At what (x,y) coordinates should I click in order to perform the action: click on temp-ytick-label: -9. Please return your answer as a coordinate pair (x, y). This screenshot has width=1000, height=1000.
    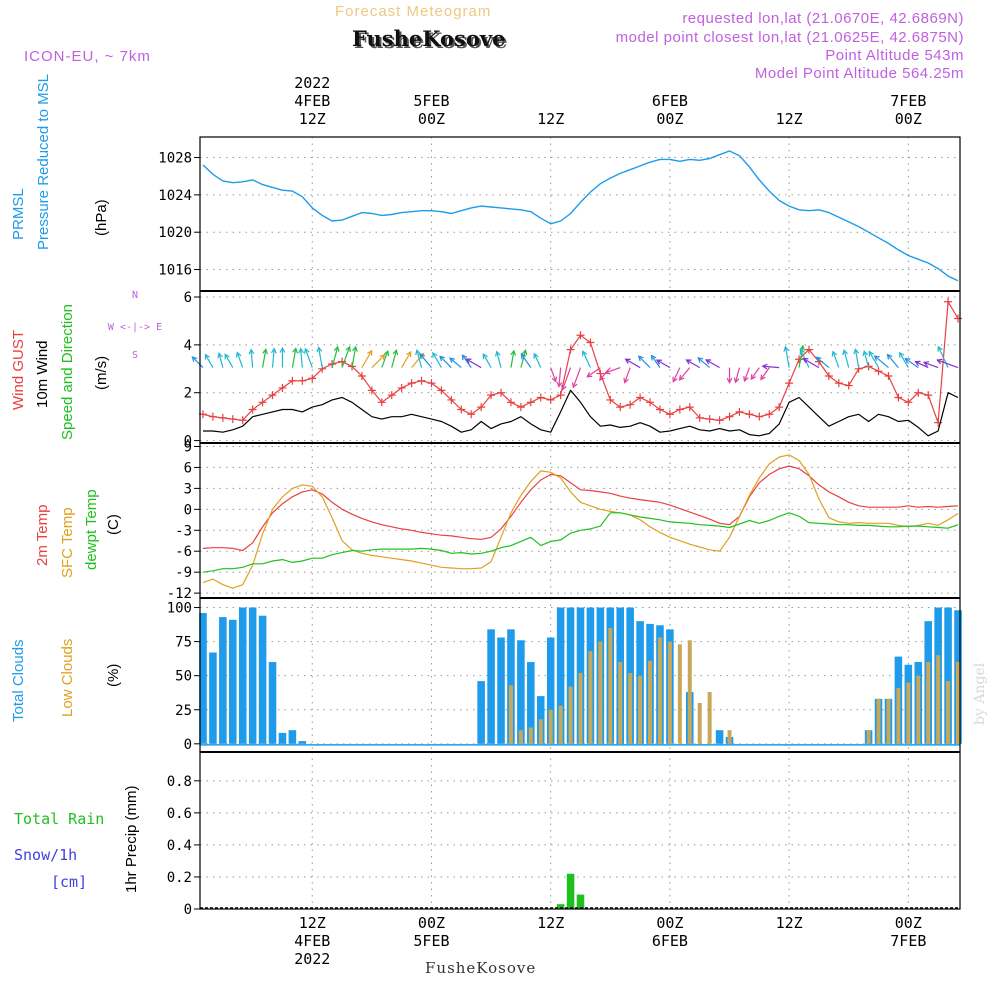
    Looking at the image, I should click on (183, 573).